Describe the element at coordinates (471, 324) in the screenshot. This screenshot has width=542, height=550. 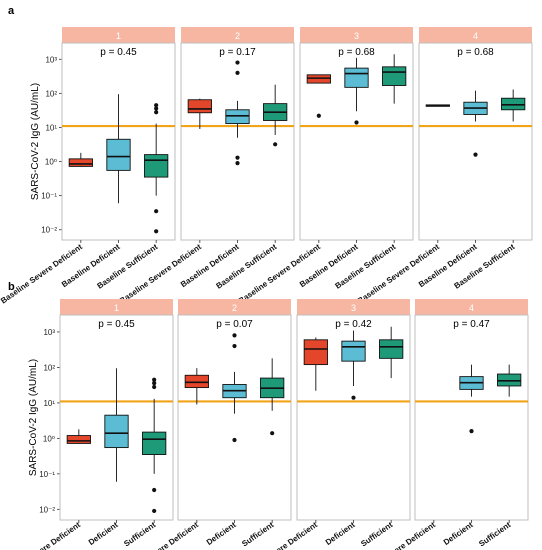
I see `p-value-label: p = 0.47` at that location.